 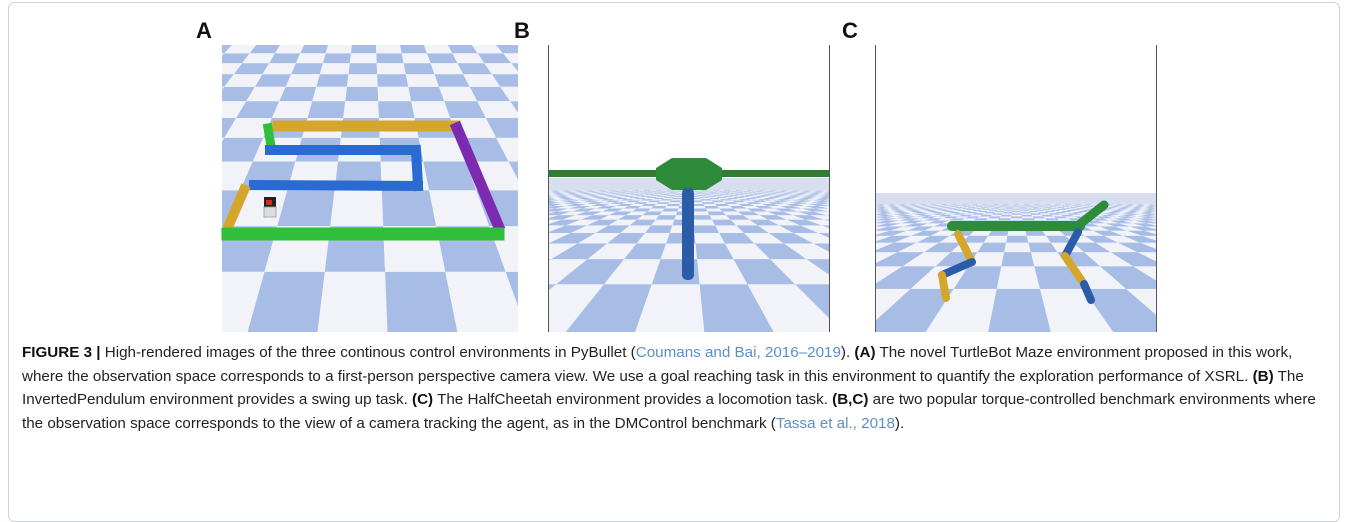 What do you see at coordinates (835, 423) in the screenshot?
I see `citation: Tassa et al., 2018` at bounding box center [835, 423].